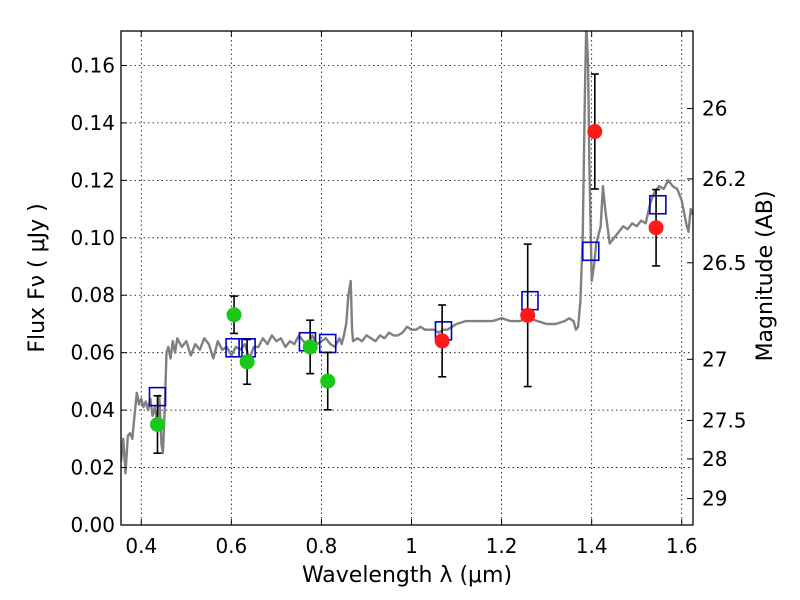 The width and height of the screenshot is (800, 600). I want to click on y2-tick-label: 27, so click(714, 359).